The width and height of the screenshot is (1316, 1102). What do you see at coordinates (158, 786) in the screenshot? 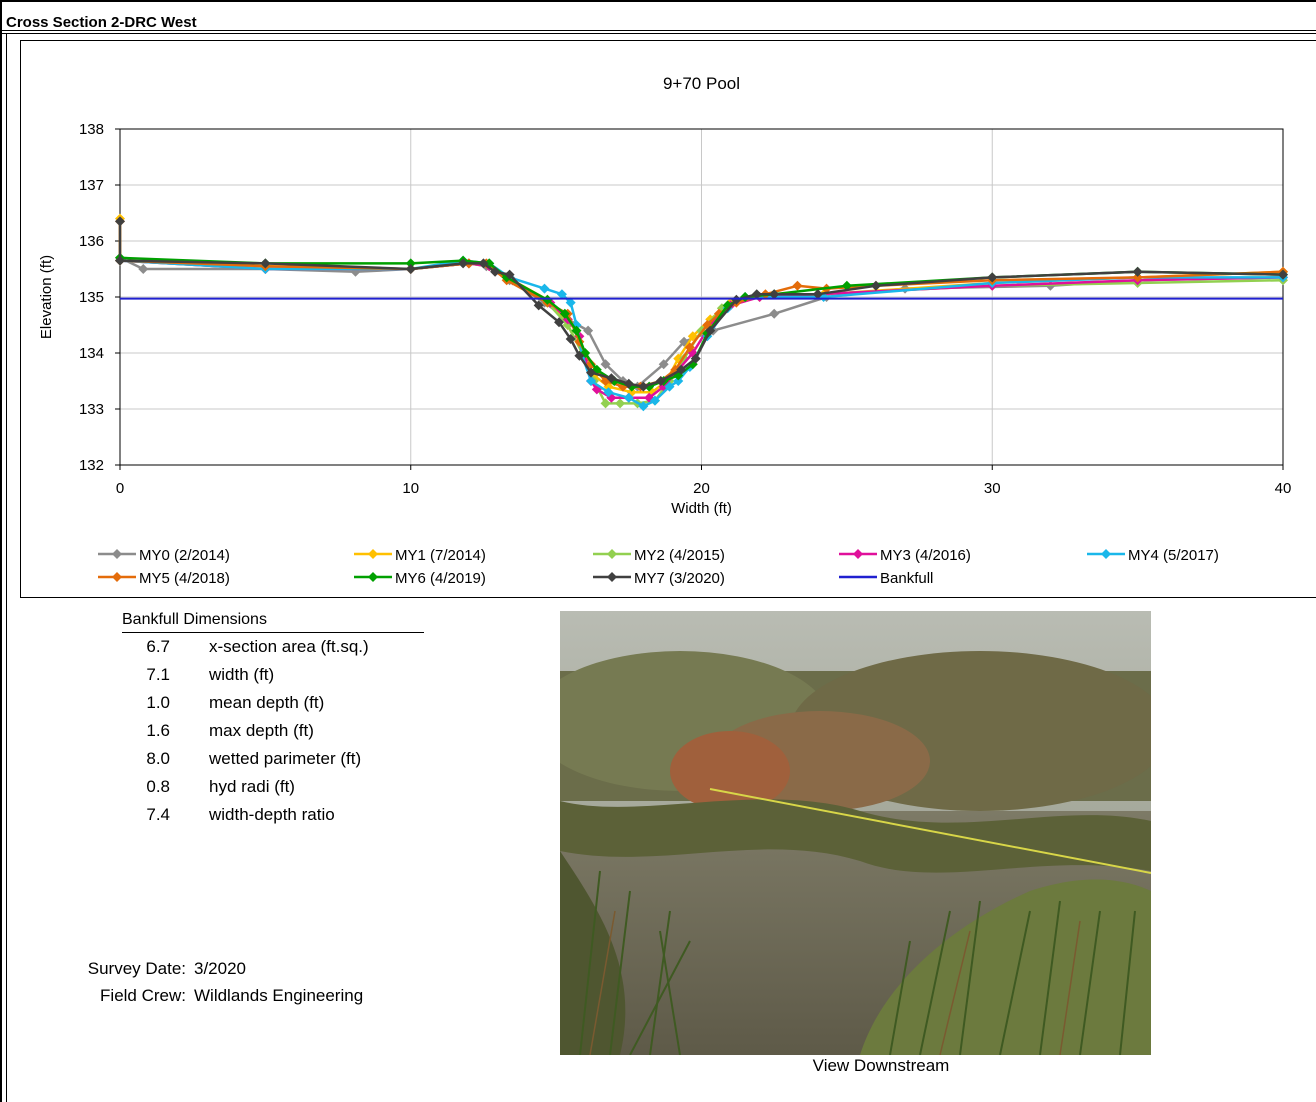
I see `bankfull-value: 0.8` at bounding box center [158, 786].